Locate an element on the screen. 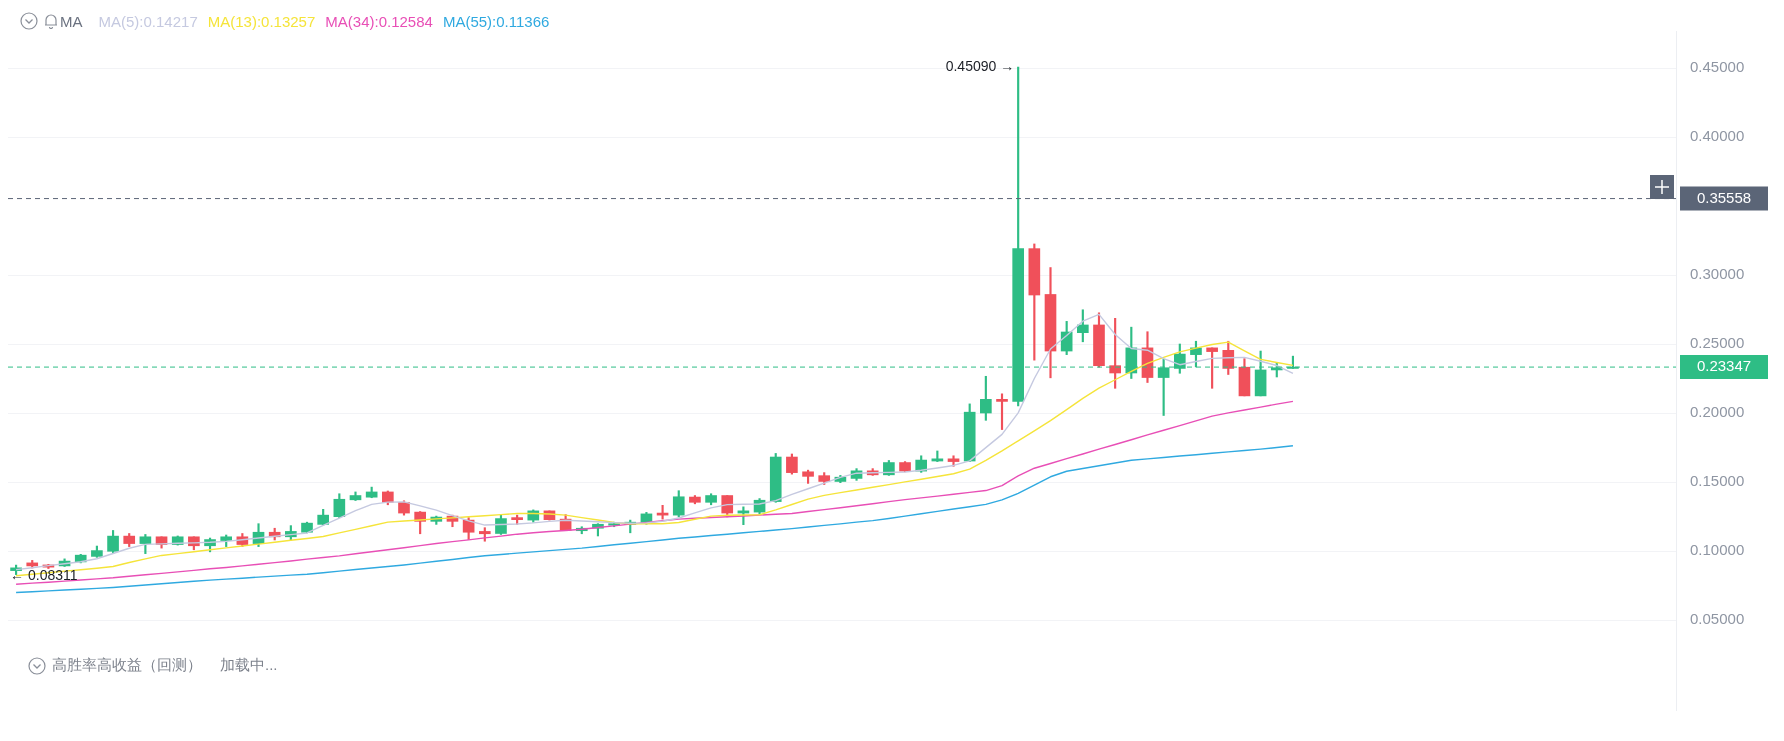  text: MA(13):0.13257 is located at coordinates (261, 21).